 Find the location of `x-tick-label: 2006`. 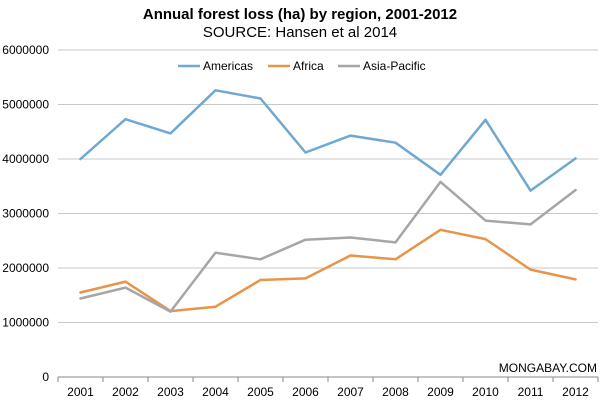

x-tick-label: 2006 is located at coordinates (305, 392).